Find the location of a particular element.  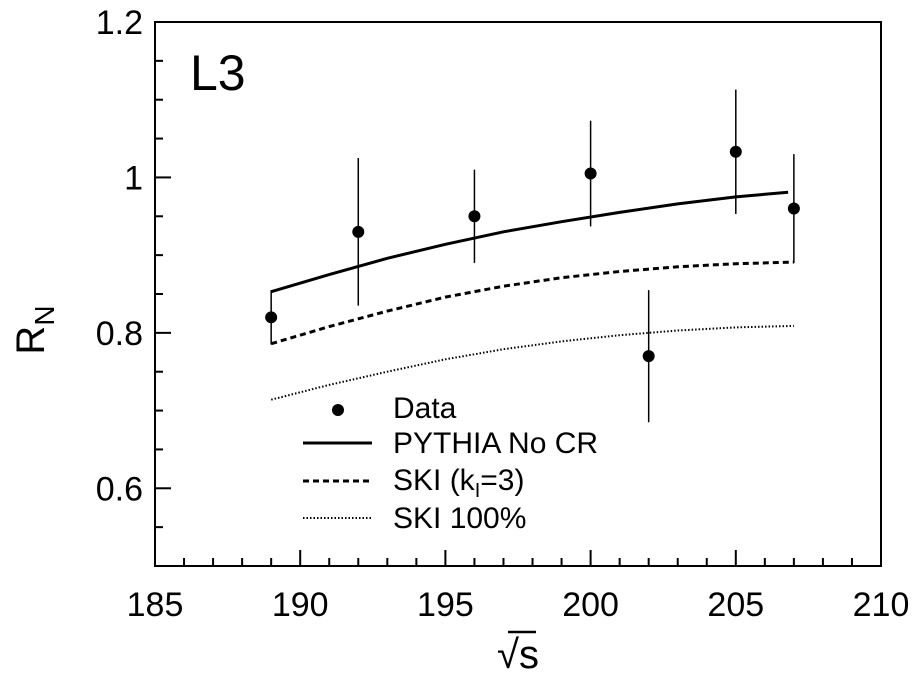

x-tick-label: 195 is located at coordinates (445, 605).